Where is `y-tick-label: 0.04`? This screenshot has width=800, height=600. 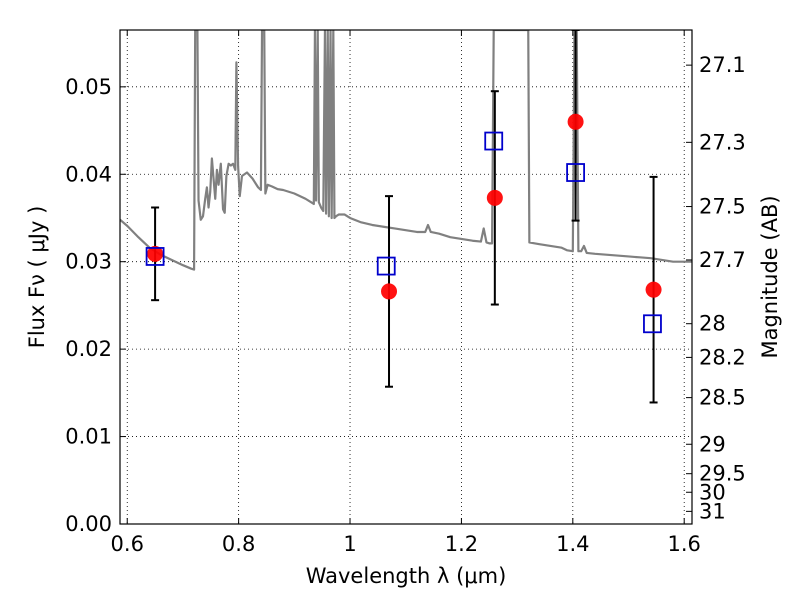 y-tick-label: 0.04 is located at coordinates (88, 174).